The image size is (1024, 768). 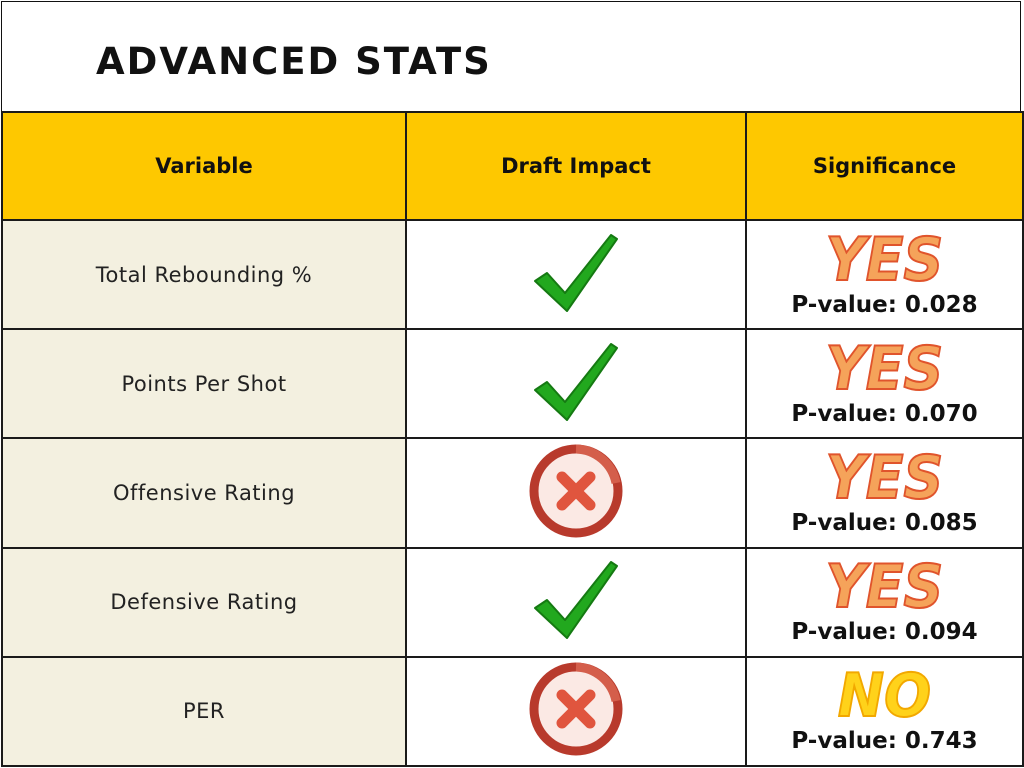 What do you see at coordinates (204, 166) in the screenshot?
I see `header-variable: Variable` at bounding box center [204, 166].